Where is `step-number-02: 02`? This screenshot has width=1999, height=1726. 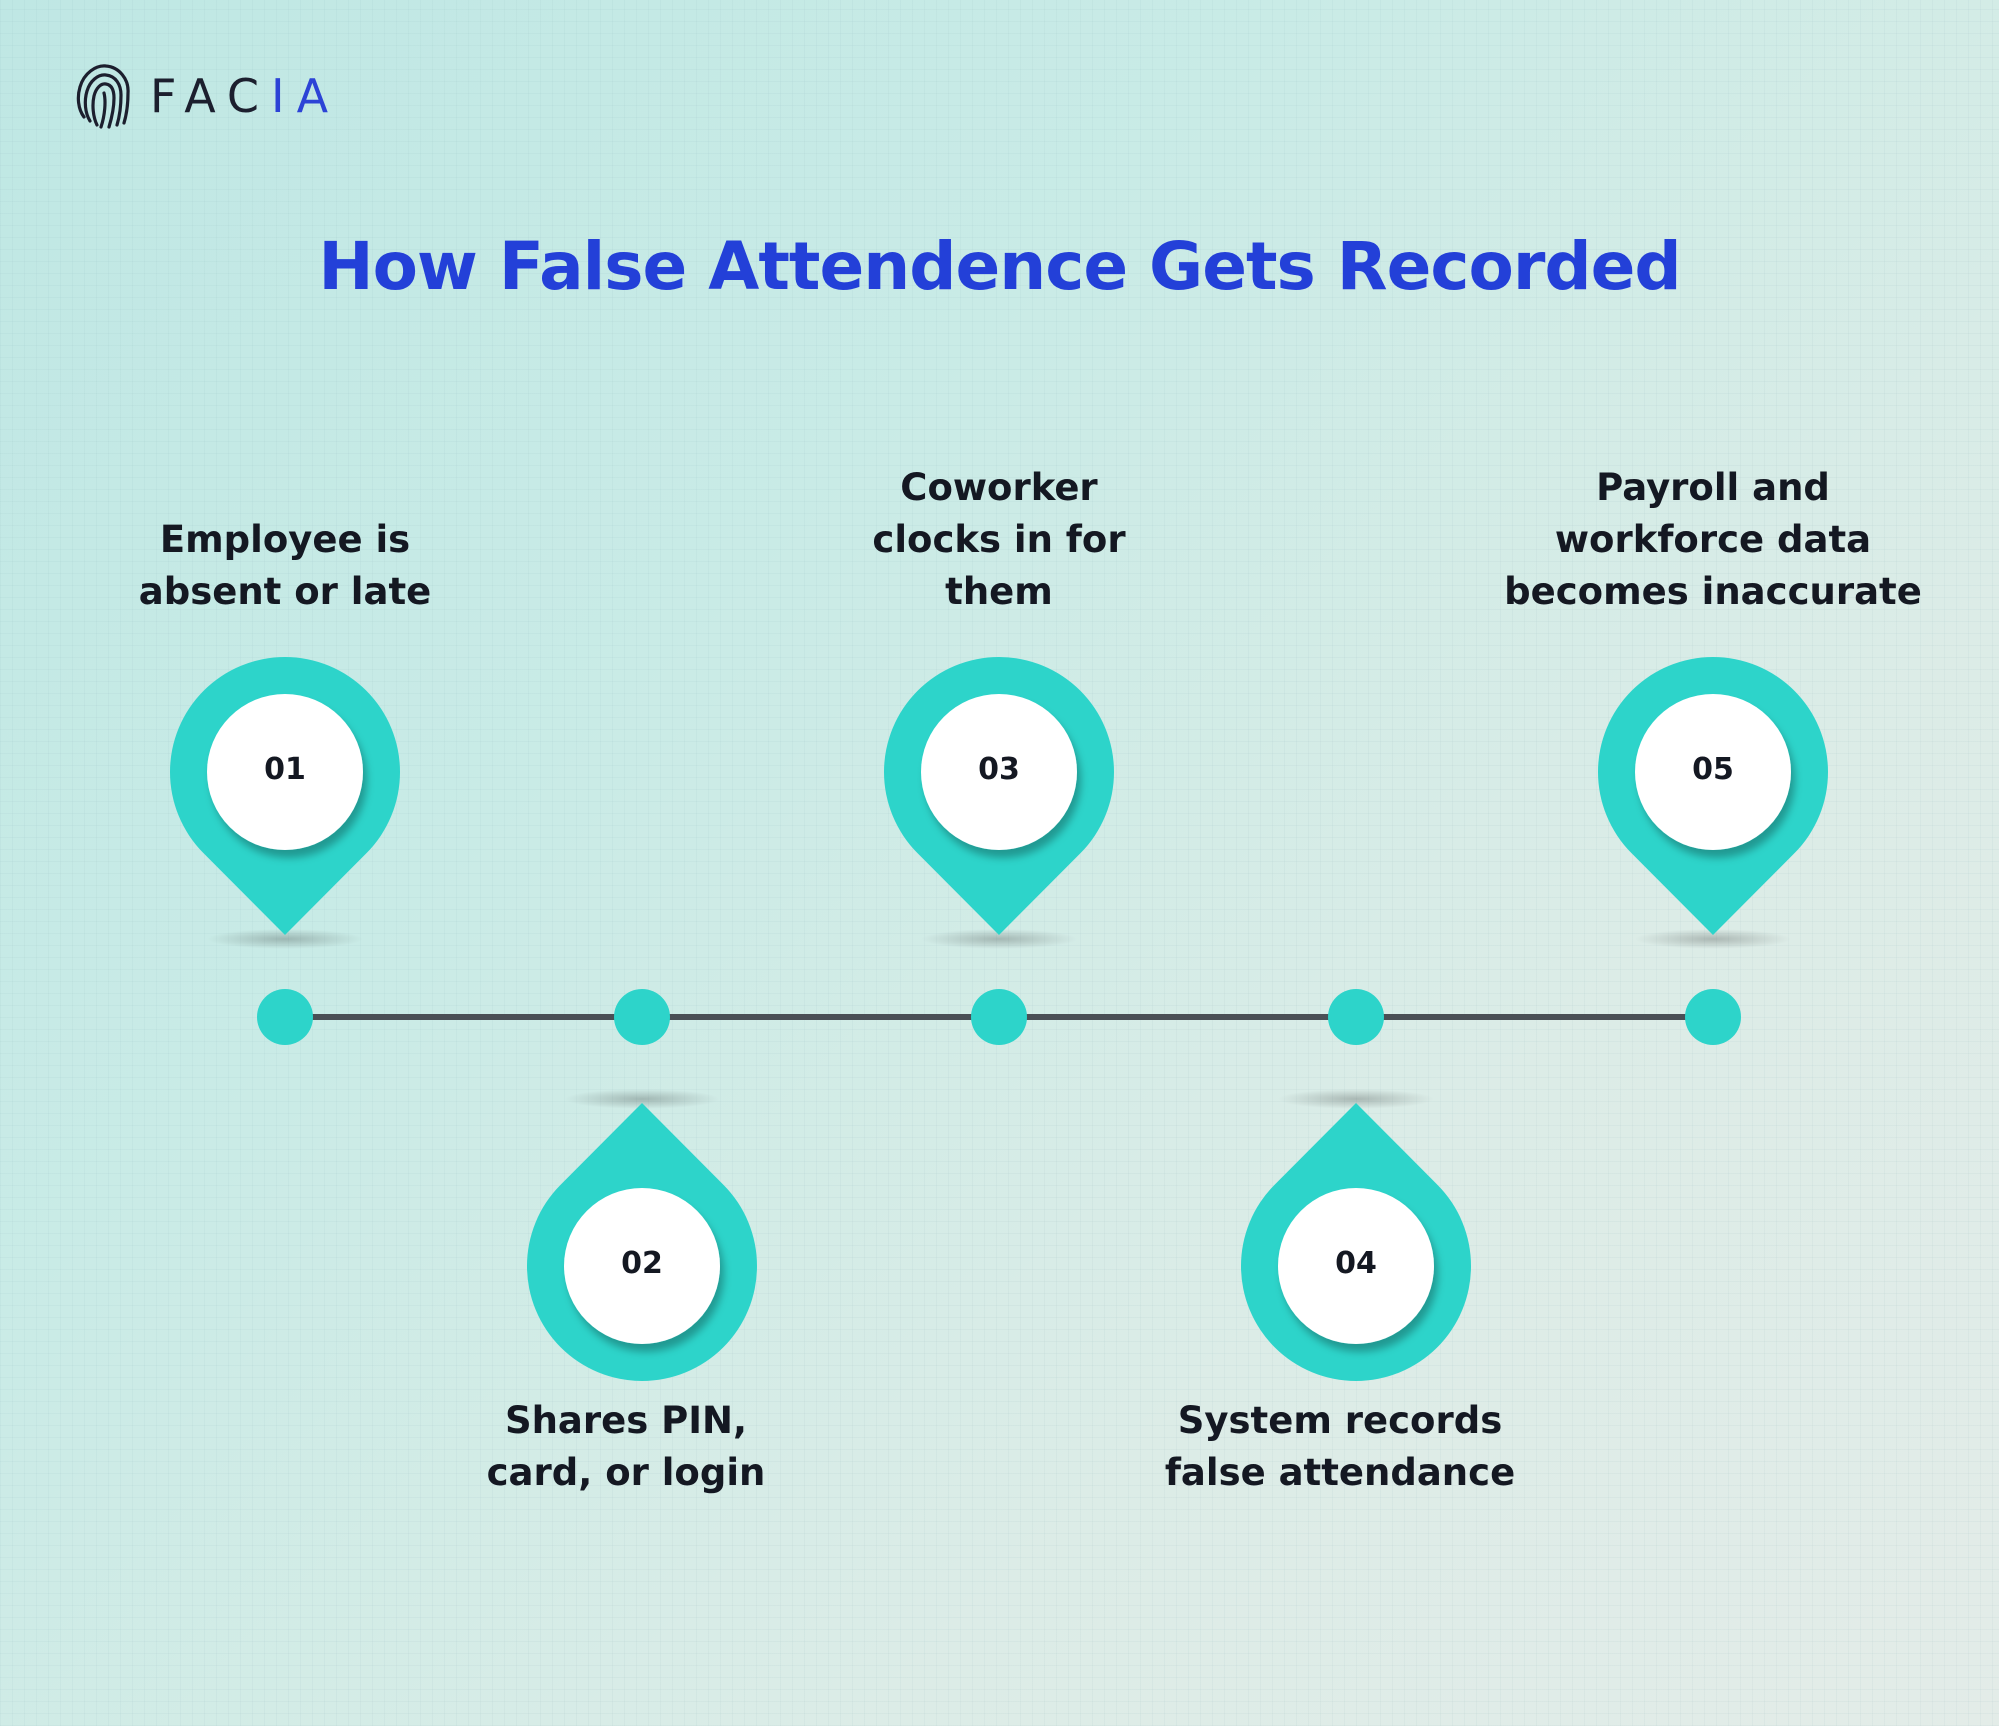 step-number-02: 02 is located at coordinates (642, 1263).